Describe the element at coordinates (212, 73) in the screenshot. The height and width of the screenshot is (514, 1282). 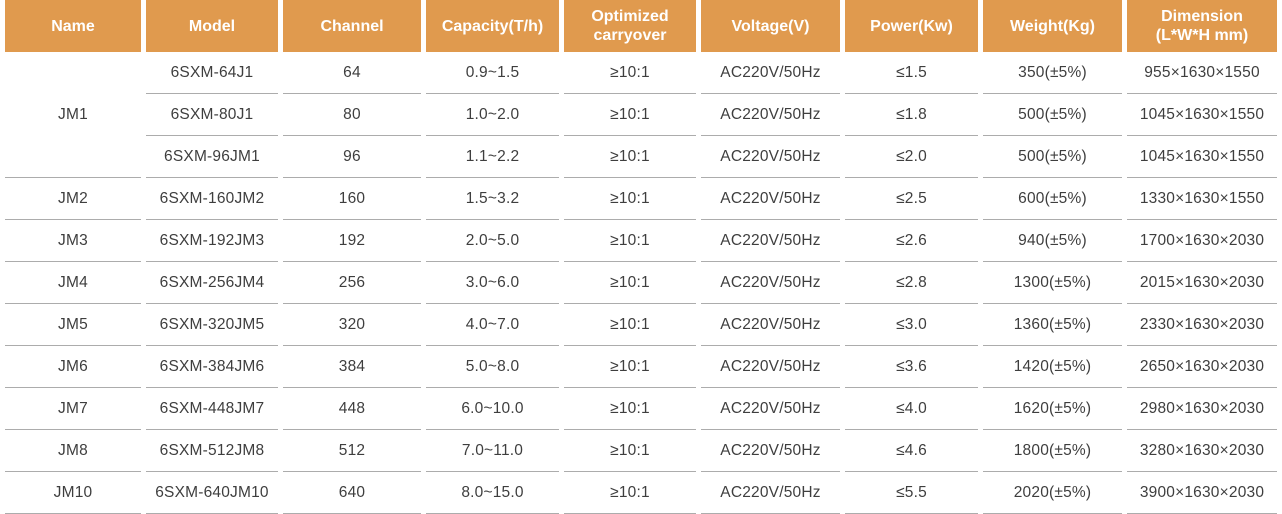
I see `model-cell: 6SXM-64J1` at that location.